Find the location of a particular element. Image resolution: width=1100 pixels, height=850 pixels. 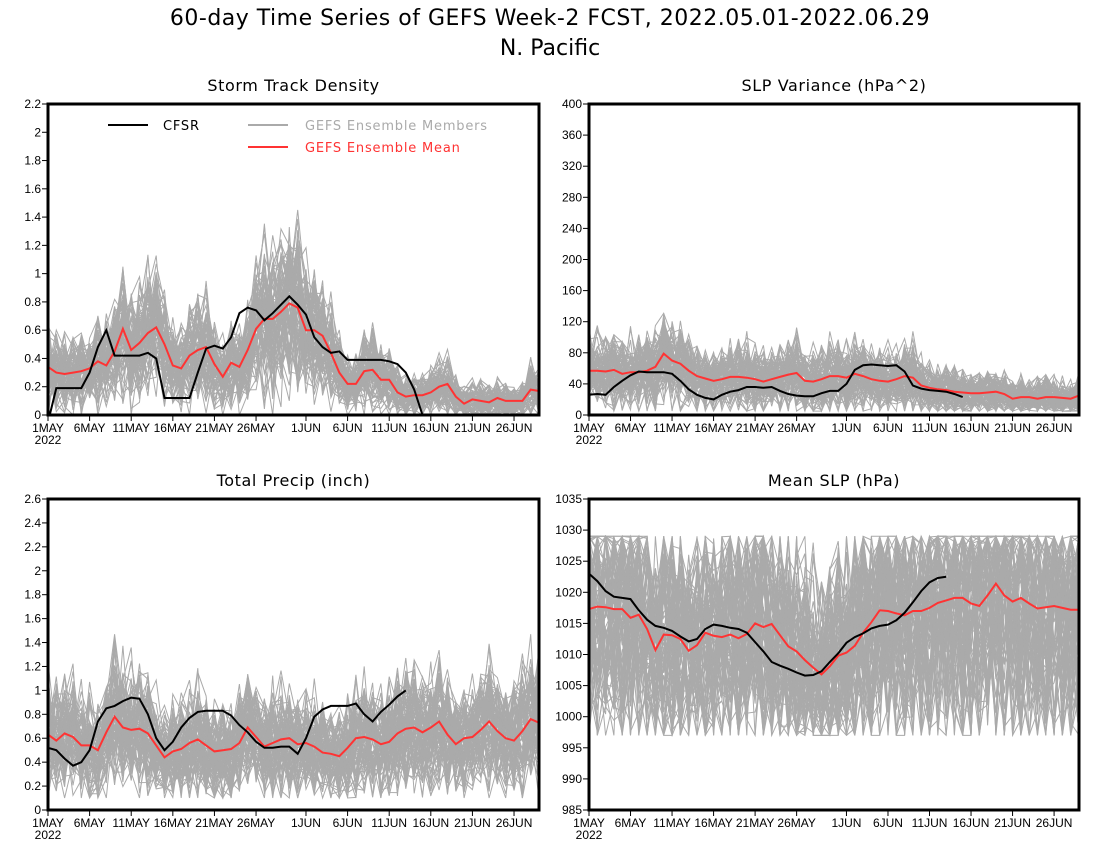

panel-title: Storm Track Density is located at coordinates (293, 85).